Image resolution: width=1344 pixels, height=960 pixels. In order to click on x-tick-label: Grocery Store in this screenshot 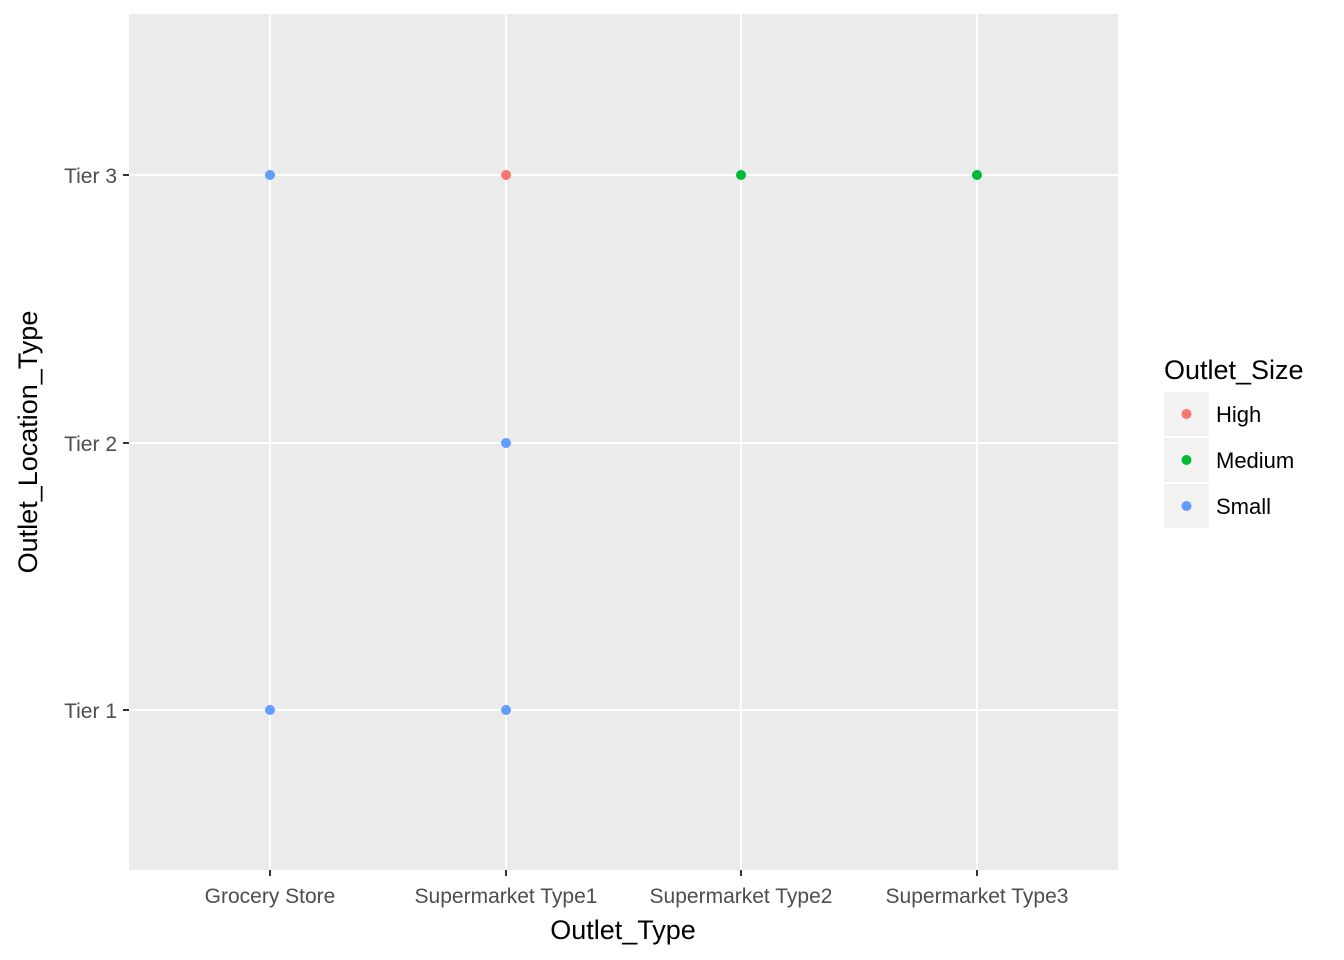, I will do `click(270, 896)`.